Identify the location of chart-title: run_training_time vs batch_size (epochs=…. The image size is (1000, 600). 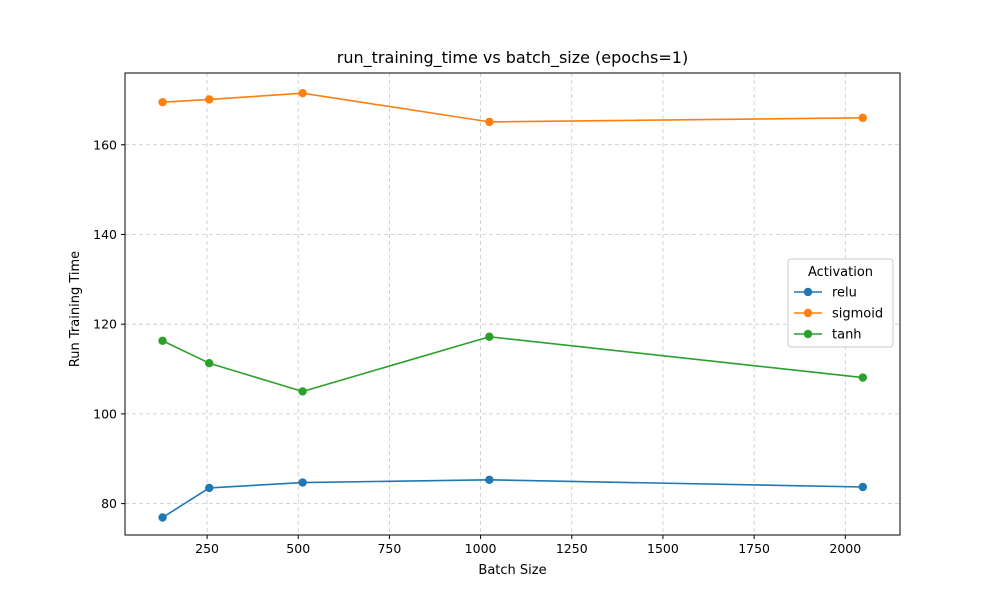
(512, 58).